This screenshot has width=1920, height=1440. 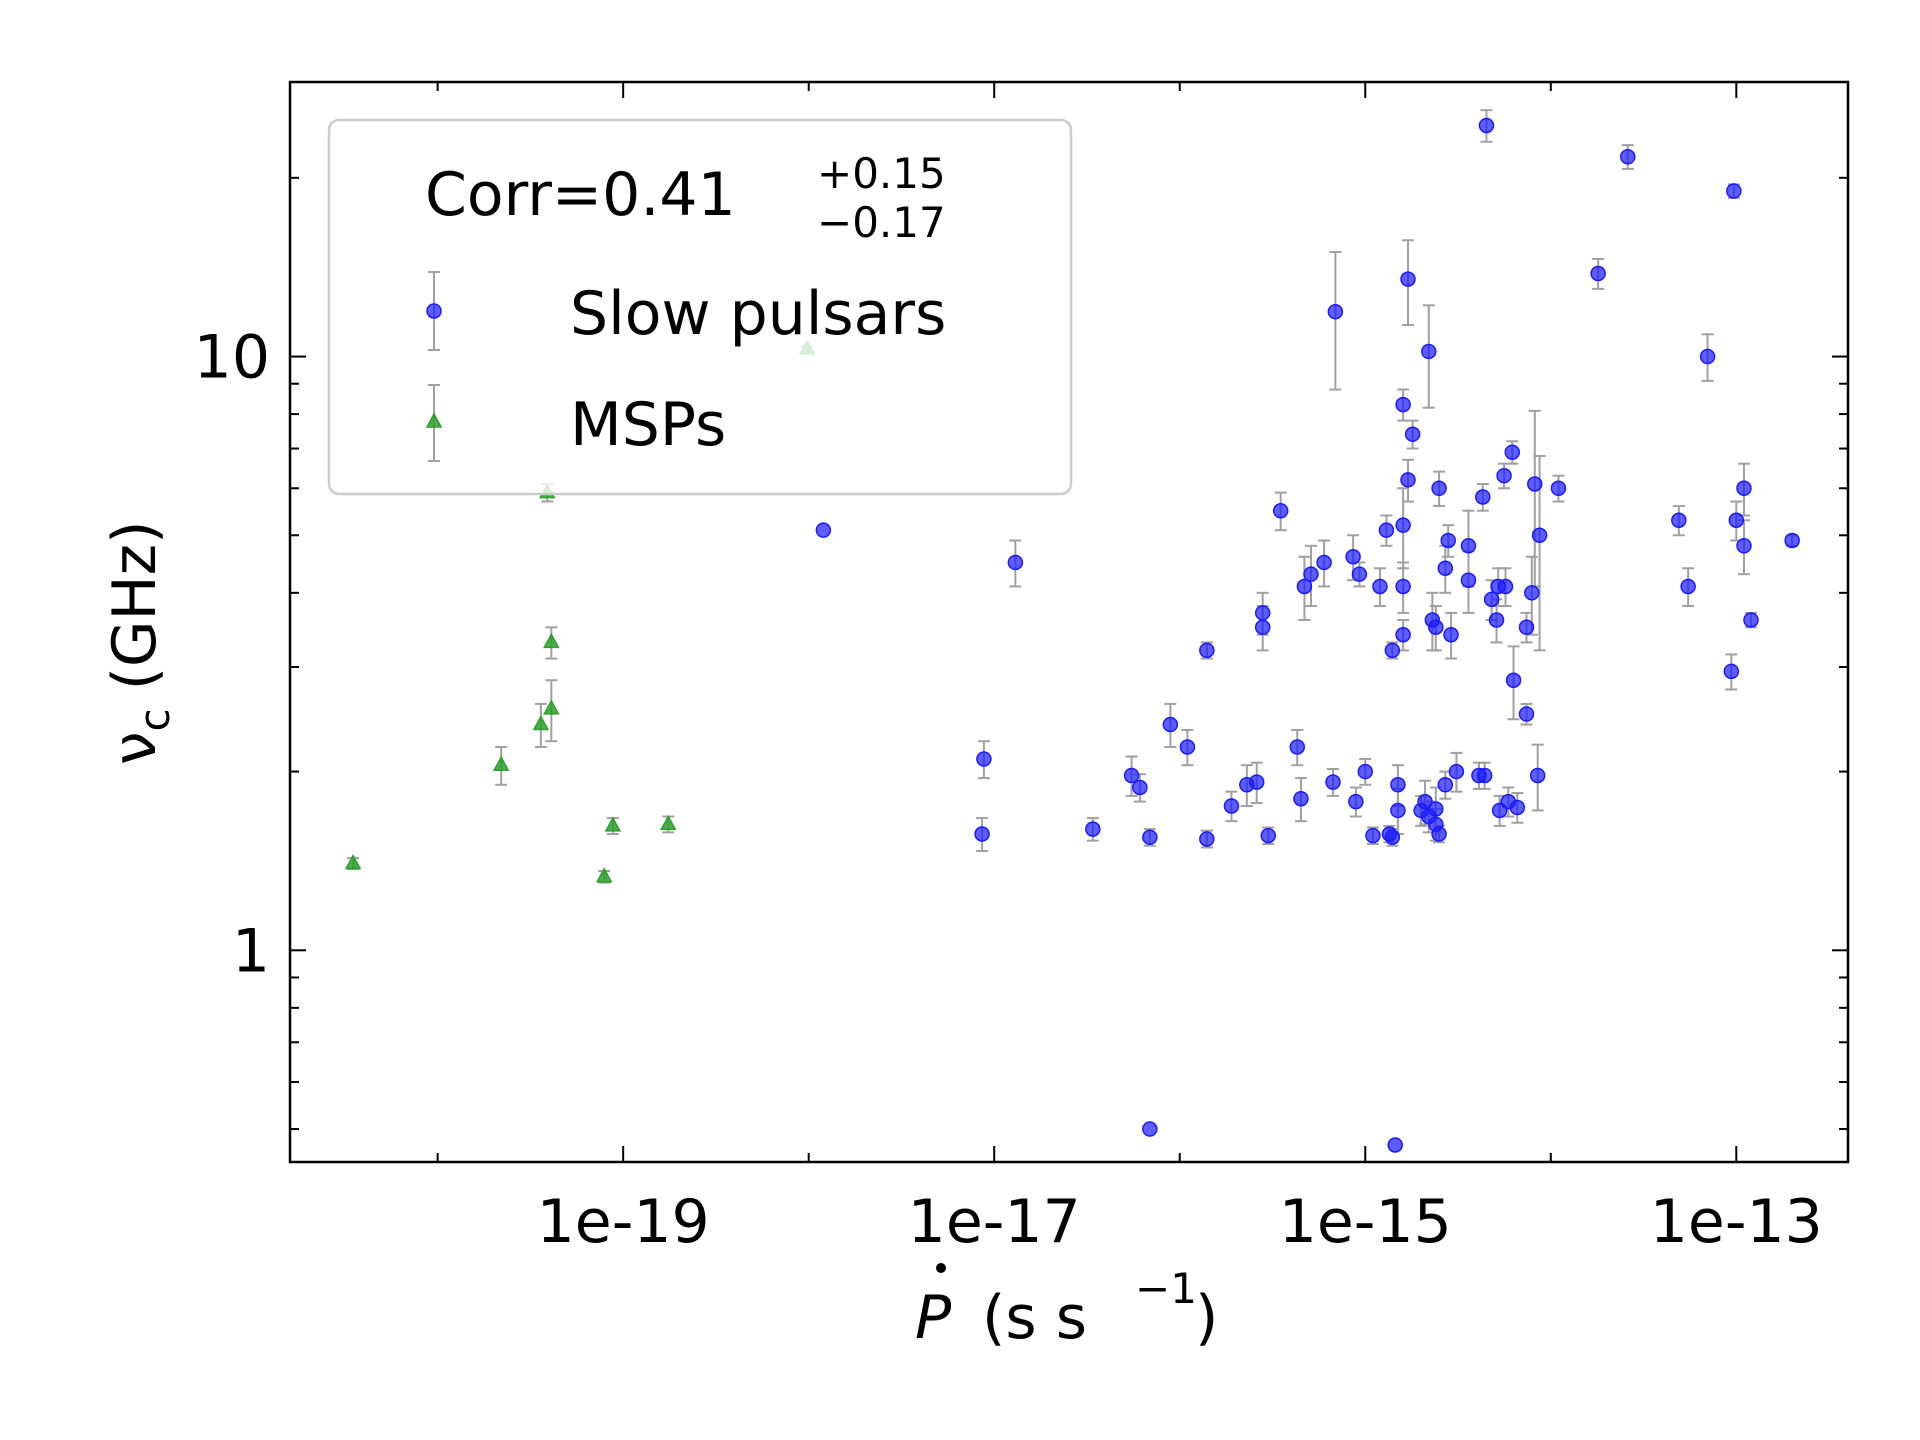 What do you see at coordinates (994, 1222) in the screenshot?
I see `x-tick-label: 1e-17` at bounding box center [994, 1222].